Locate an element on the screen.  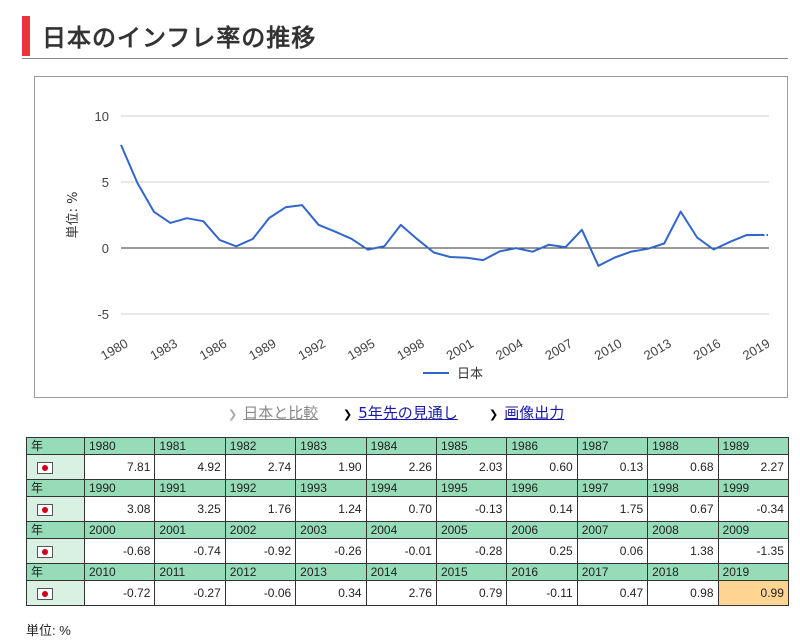
value-cell: 3.25 is located at coordinates (190, 509).